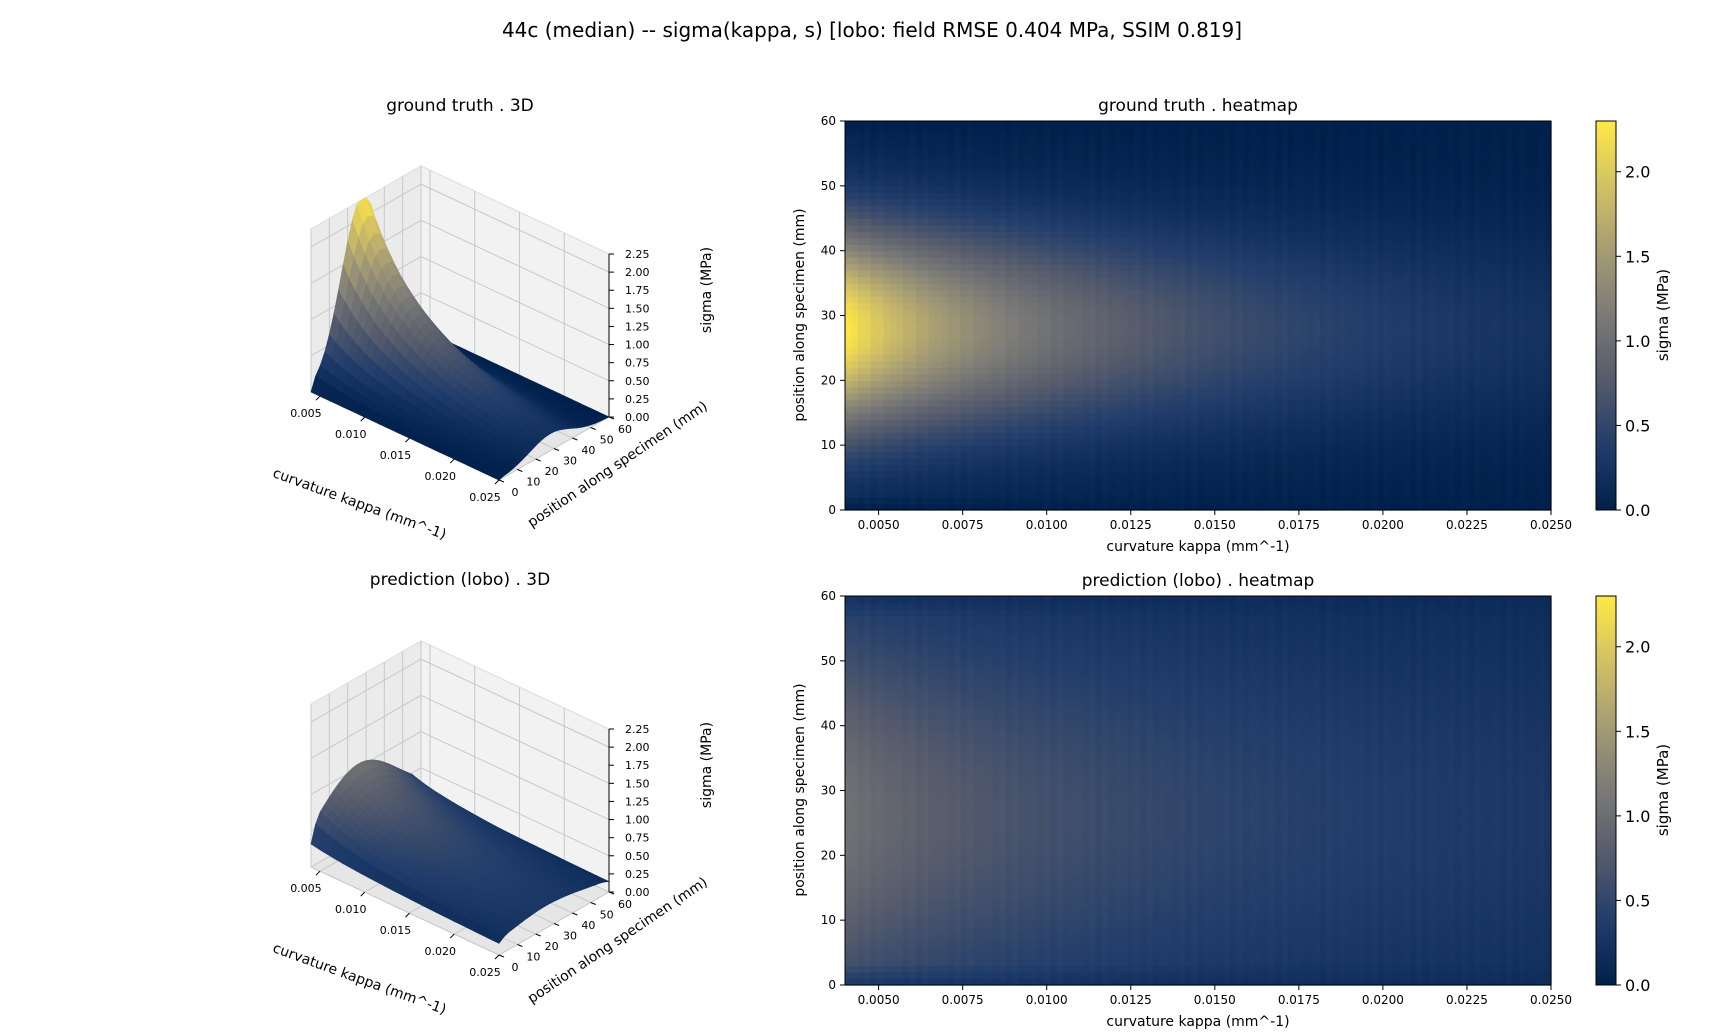  What do you see at coordinates (607, 440) in the screenshot?
I see `gt3d-ytick-label: 50` at bounding box center [607, 440].